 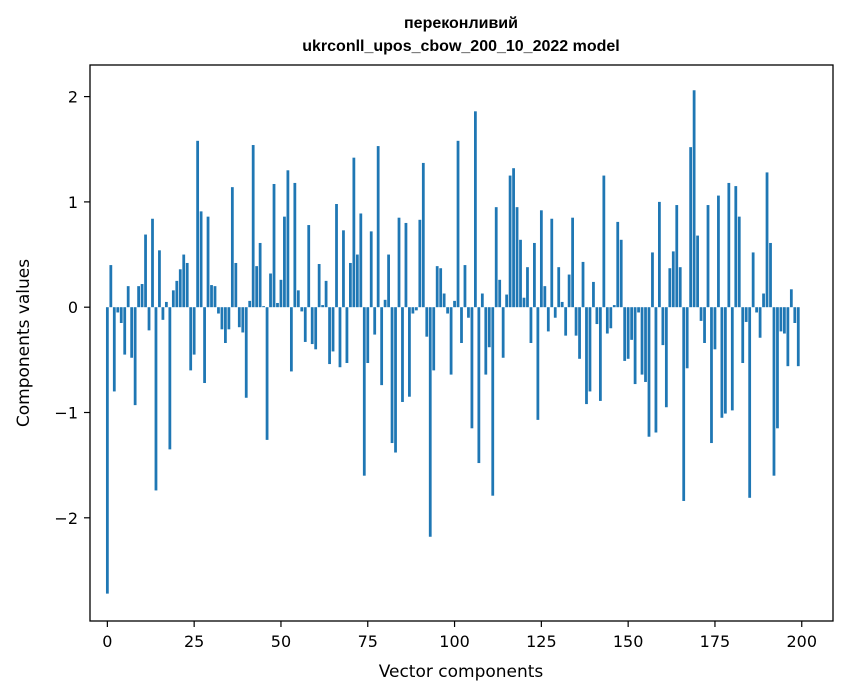 I want to click on y-tick-label: 2, so click(x=73, y=97).